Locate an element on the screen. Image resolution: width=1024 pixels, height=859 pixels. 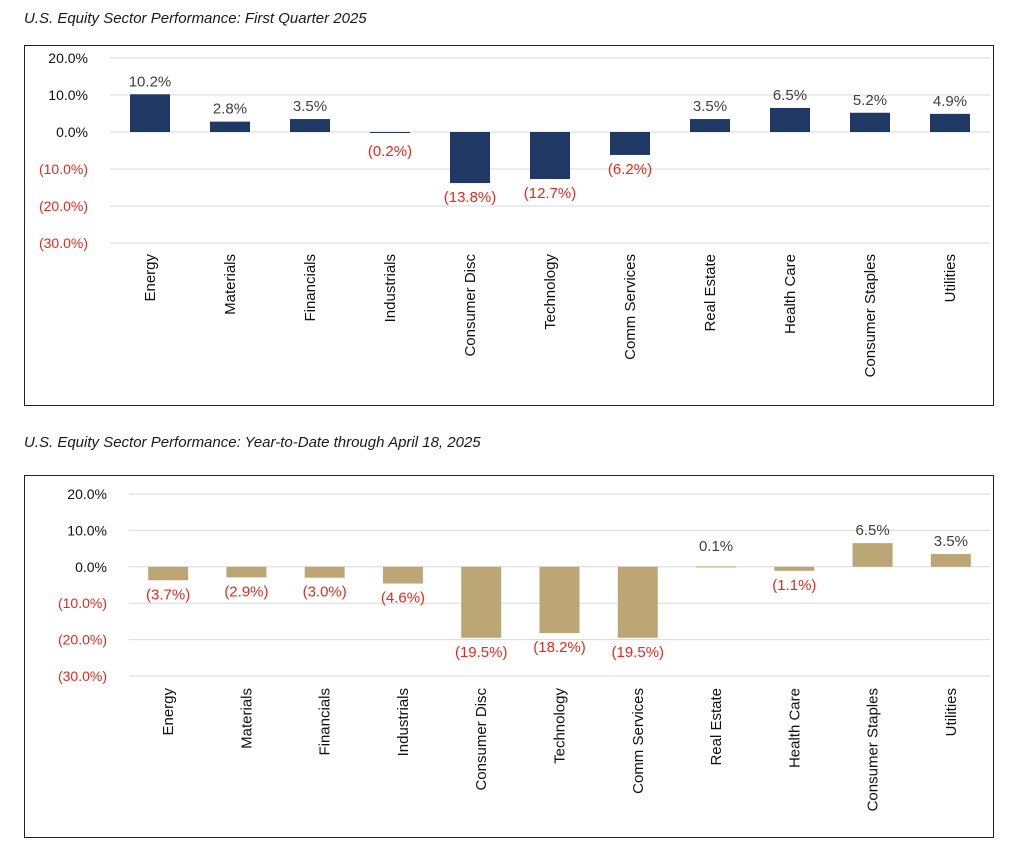
data-label: 0.1% is located at coordinates (716, 546).